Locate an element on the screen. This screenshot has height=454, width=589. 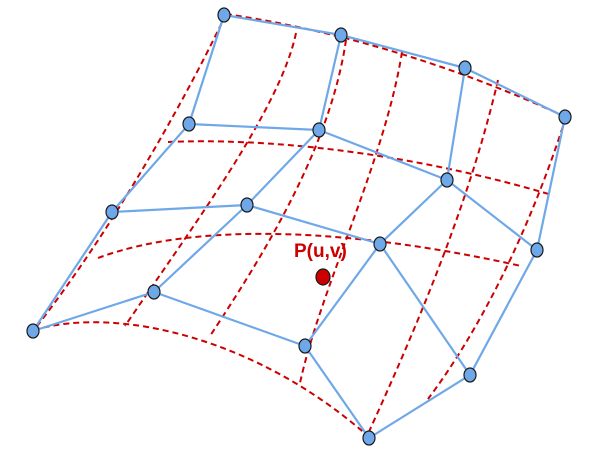
net-edge-col2-c is located at coordinates (342, 295).